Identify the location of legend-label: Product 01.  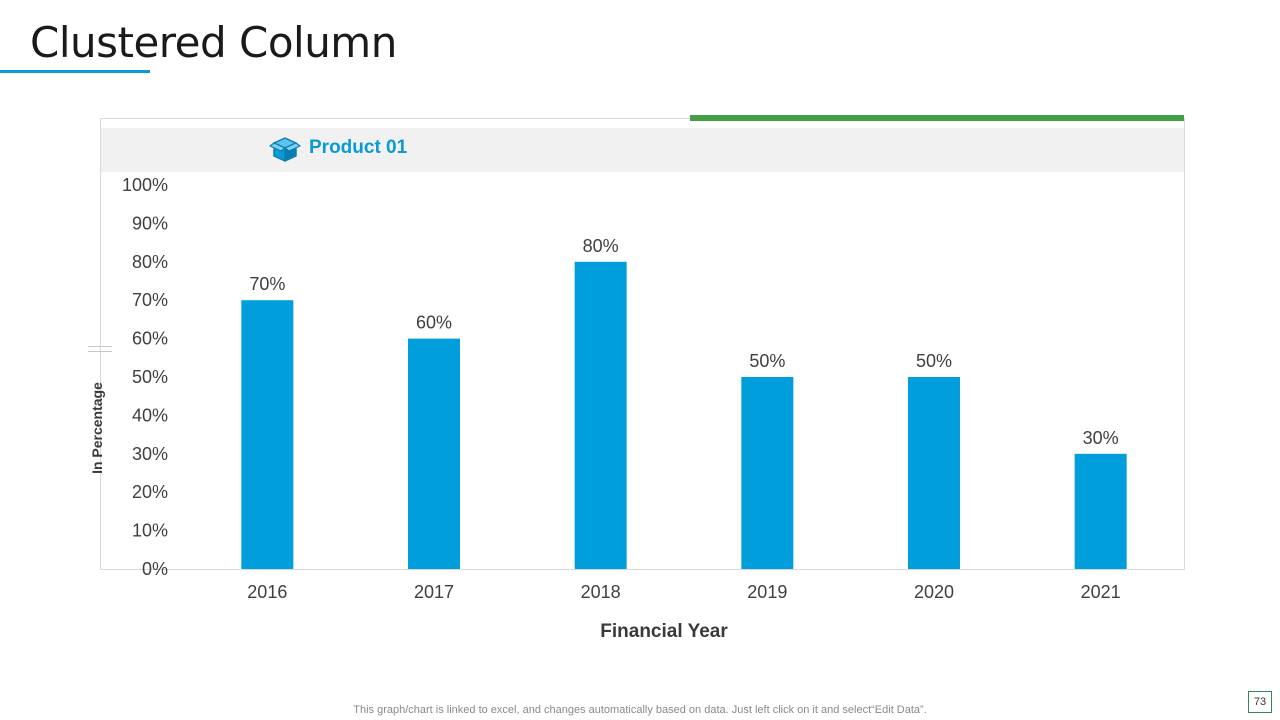
(358, 147).